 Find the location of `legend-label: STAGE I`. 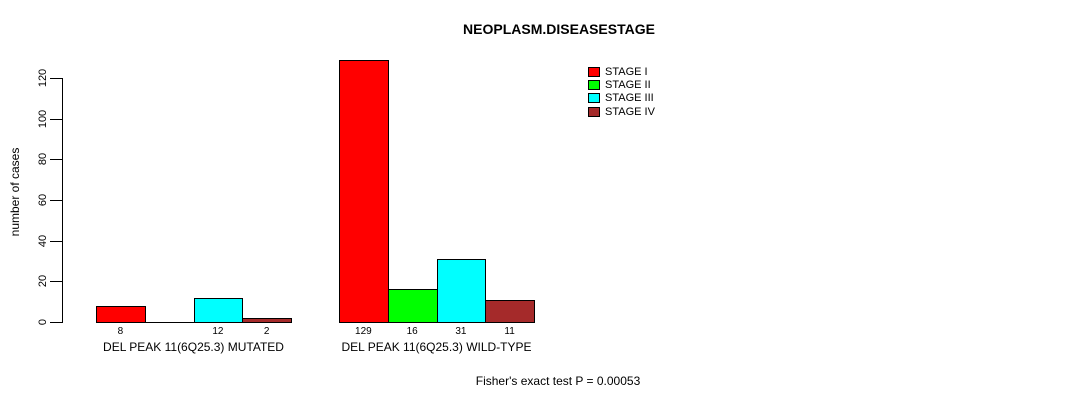

legend-label: STAGE I is located at coordinates (626, 71).